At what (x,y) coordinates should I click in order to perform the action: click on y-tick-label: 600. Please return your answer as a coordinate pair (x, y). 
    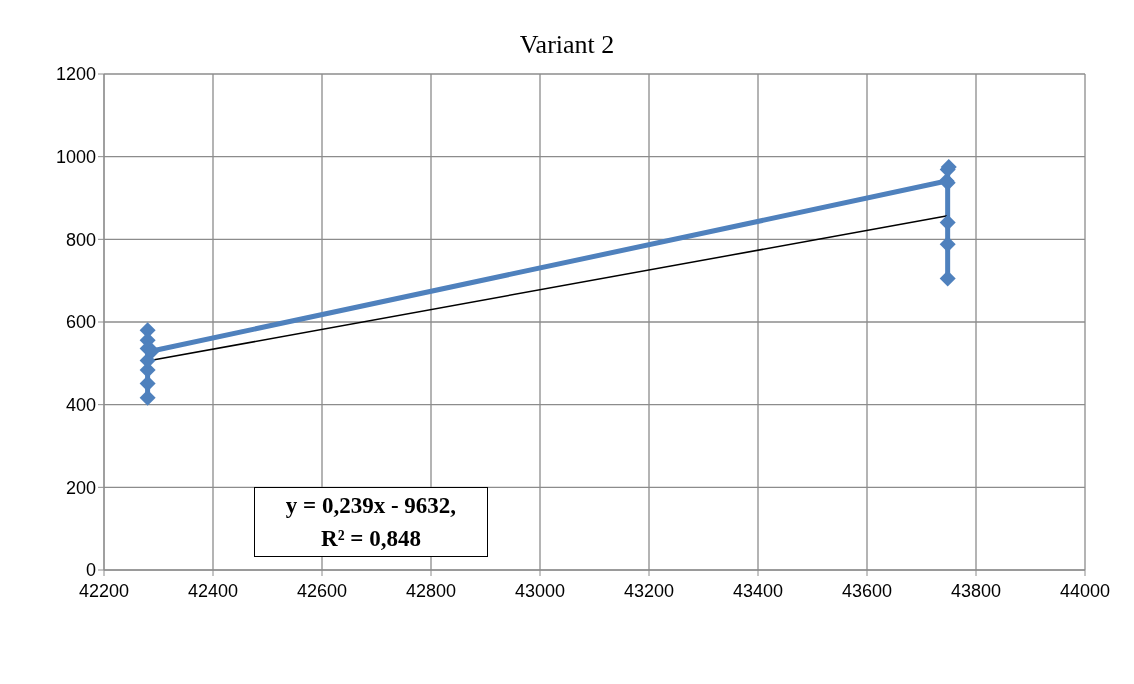
    Looking at the image, I should click on (80, 322).